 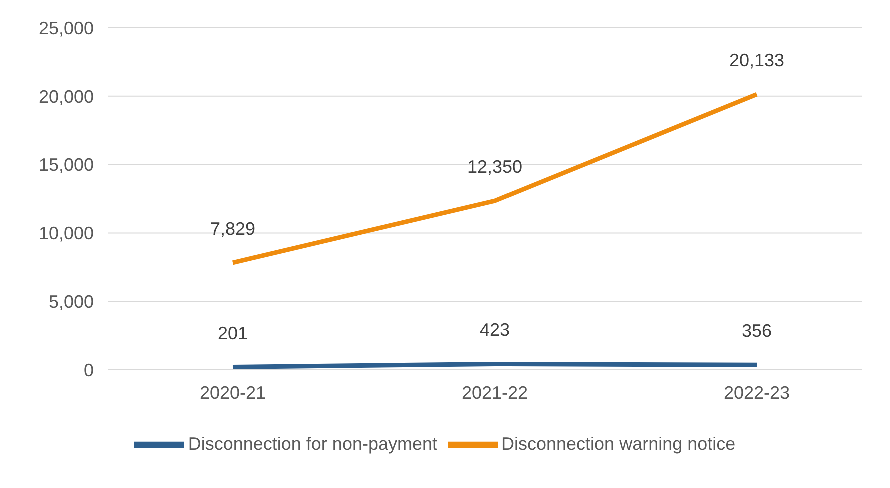 What do you see at coordinates (89, 370) in the screenshot?
I see `y-tick-label: 0` at bounding box center [89, 370].